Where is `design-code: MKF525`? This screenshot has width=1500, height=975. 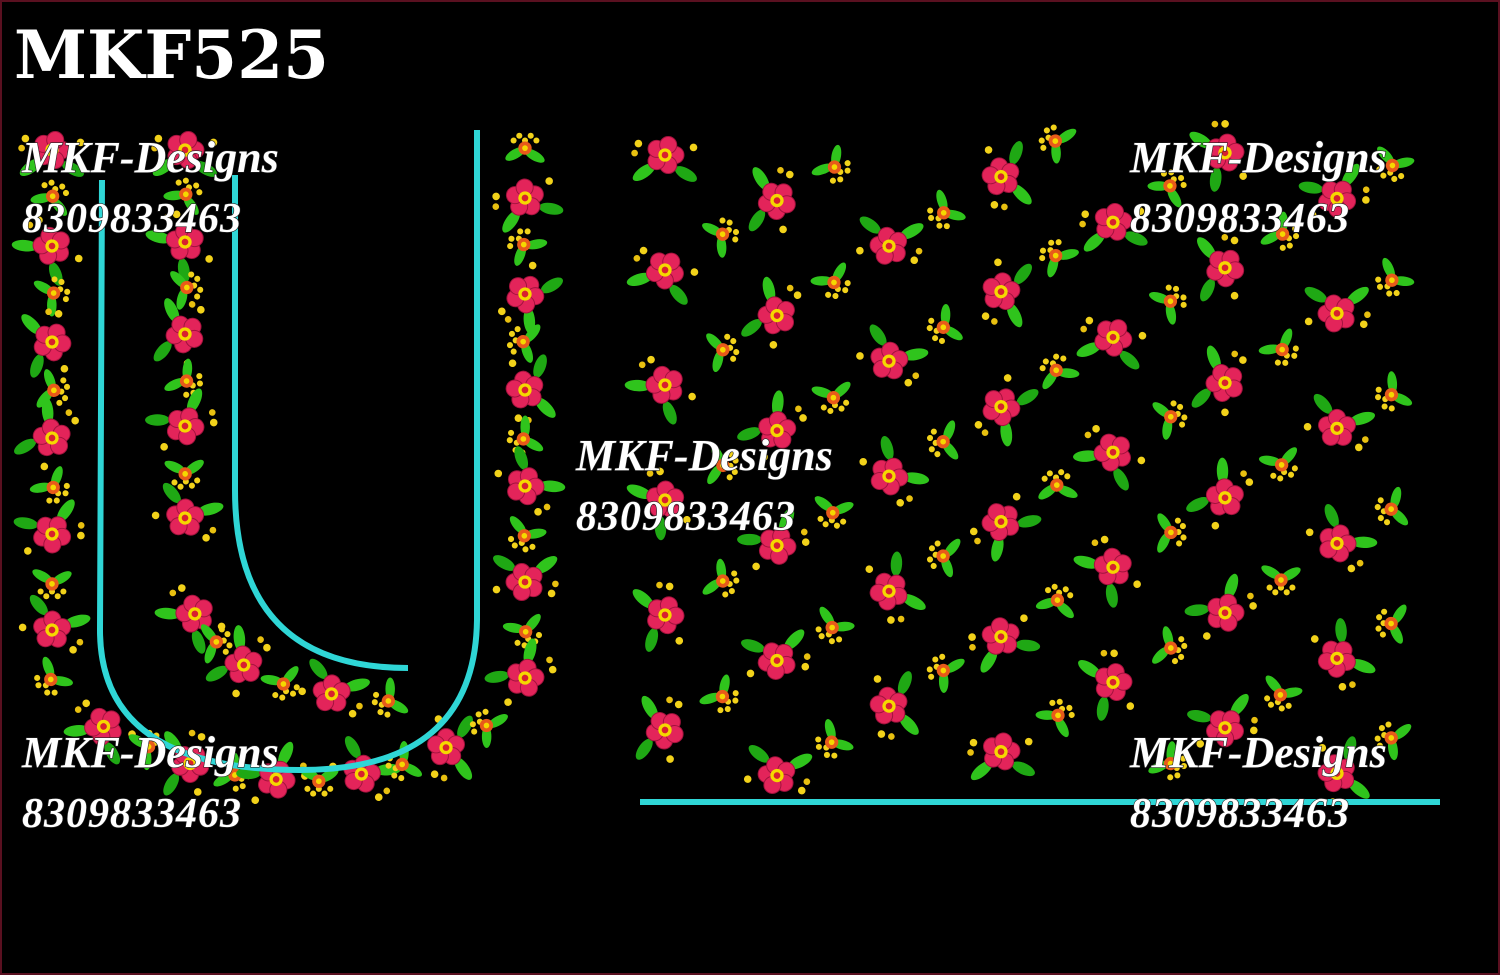 design-code: MKF525 is located at coordinates (171, 55).